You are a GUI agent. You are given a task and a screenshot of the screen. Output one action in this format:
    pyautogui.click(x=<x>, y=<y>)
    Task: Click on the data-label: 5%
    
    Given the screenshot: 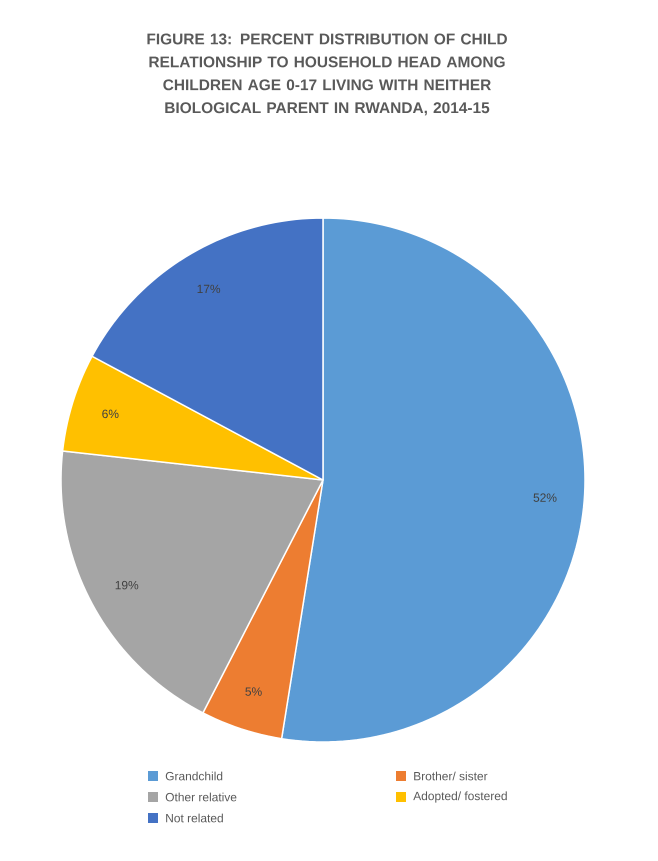 What is the action you would take?
    pyautogui.click(x=253, y=691)
    